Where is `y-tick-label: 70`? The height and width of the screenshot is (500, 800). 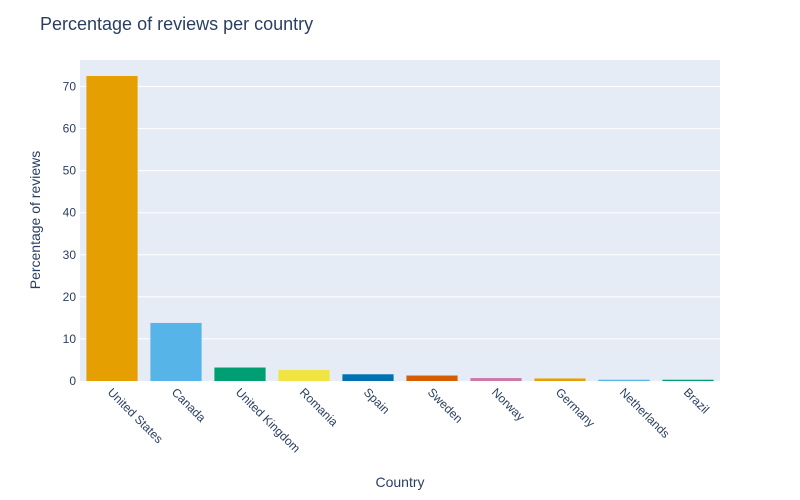
y-tick-label: 70 is located at coordinates (70, 87).